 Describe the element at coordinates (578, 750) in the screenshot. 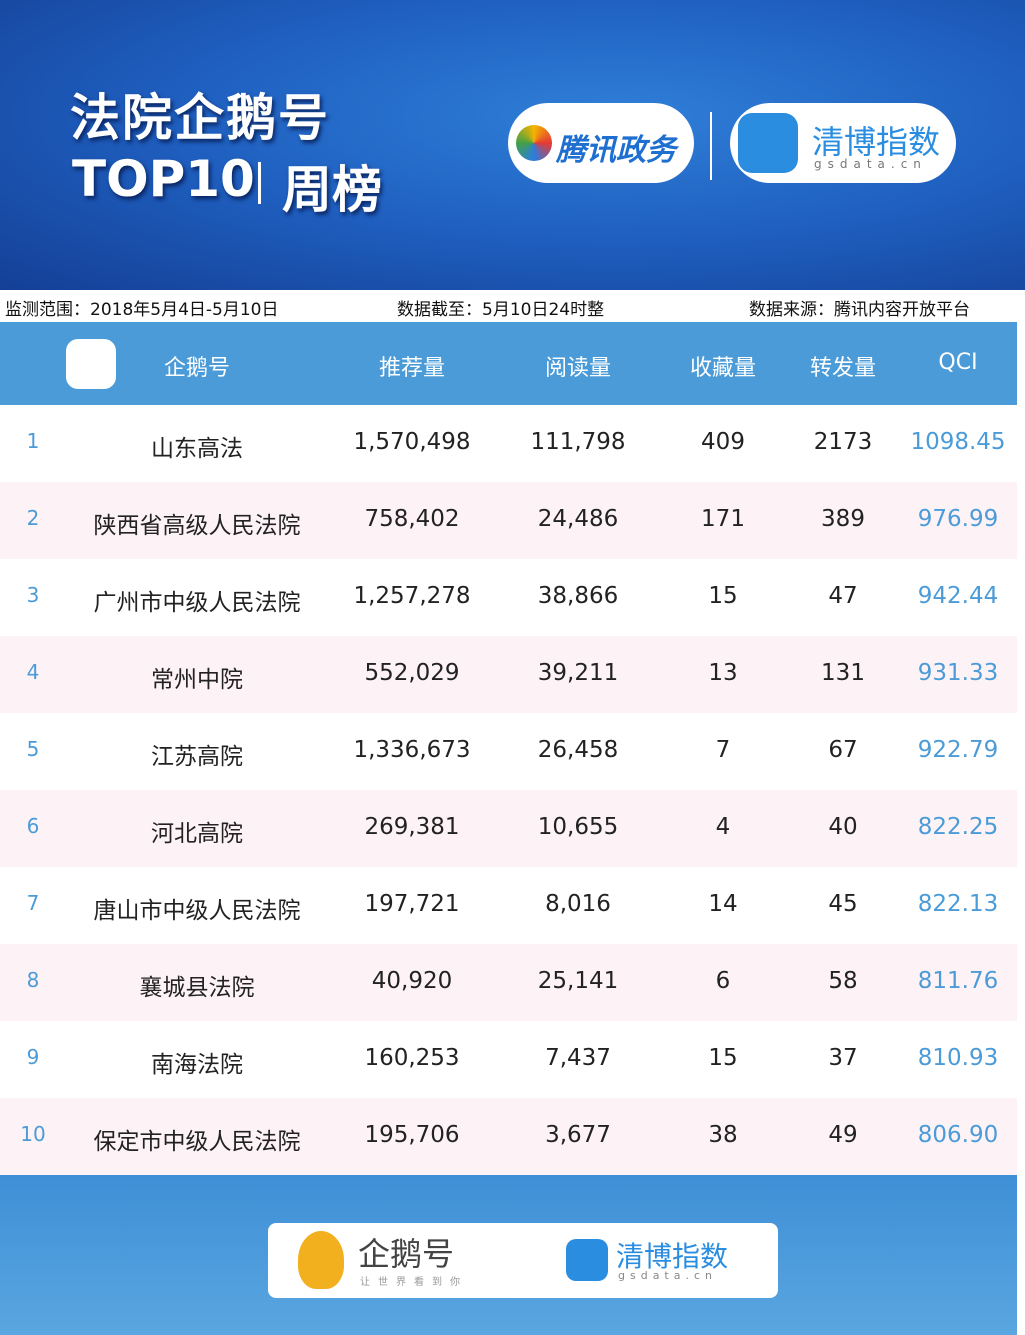

I see `table-cell: 26,458` at that location.